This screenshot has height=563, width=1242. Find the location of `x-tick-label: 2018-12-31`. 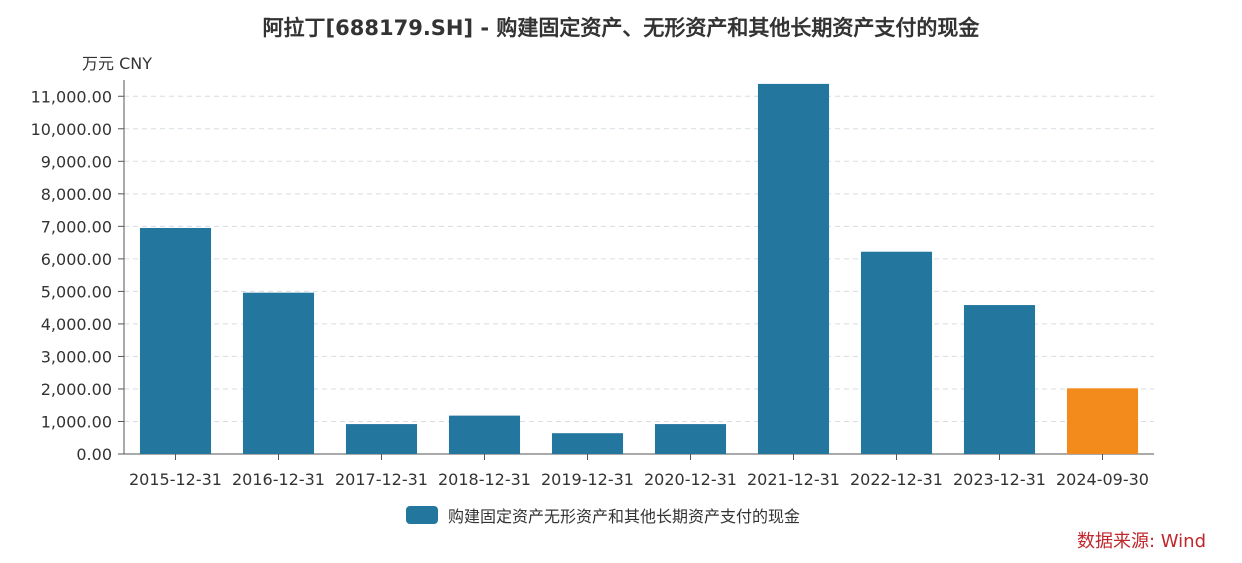

x-tick-label: 2018-12-31 is located at coordinates (484, 479).